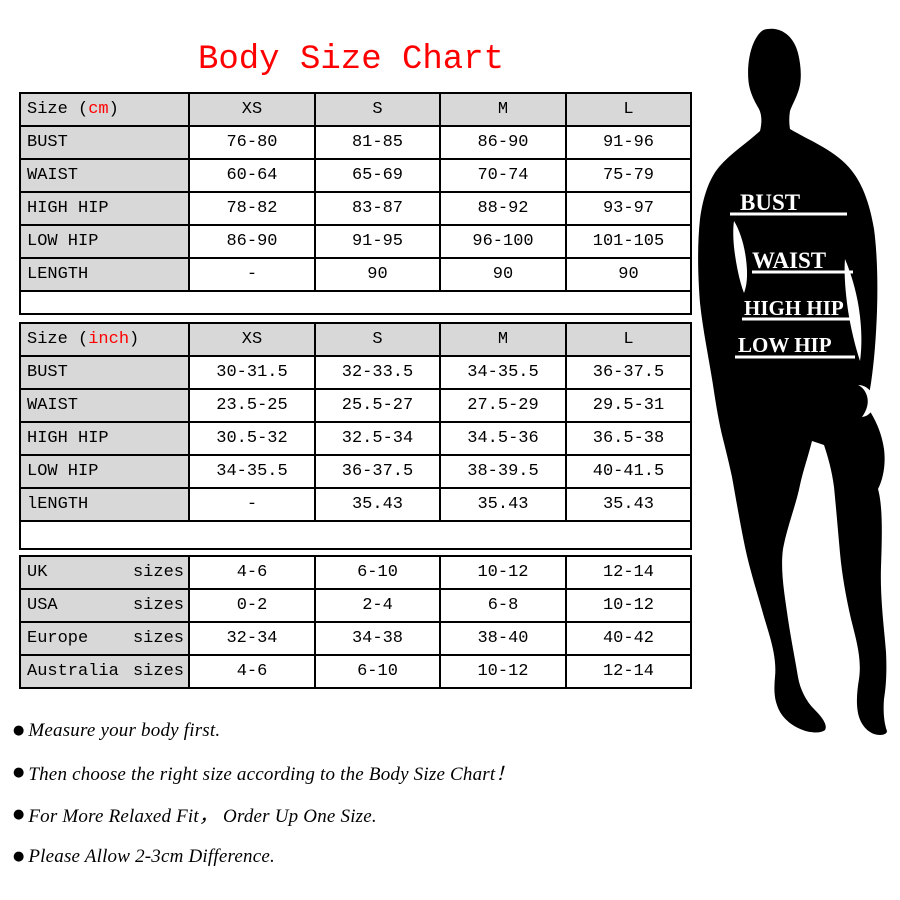 The image size is (900, 900). I want to click on table-row: Australia sizes 4-6 6-10 10-12 12-14, so click(355, 671).